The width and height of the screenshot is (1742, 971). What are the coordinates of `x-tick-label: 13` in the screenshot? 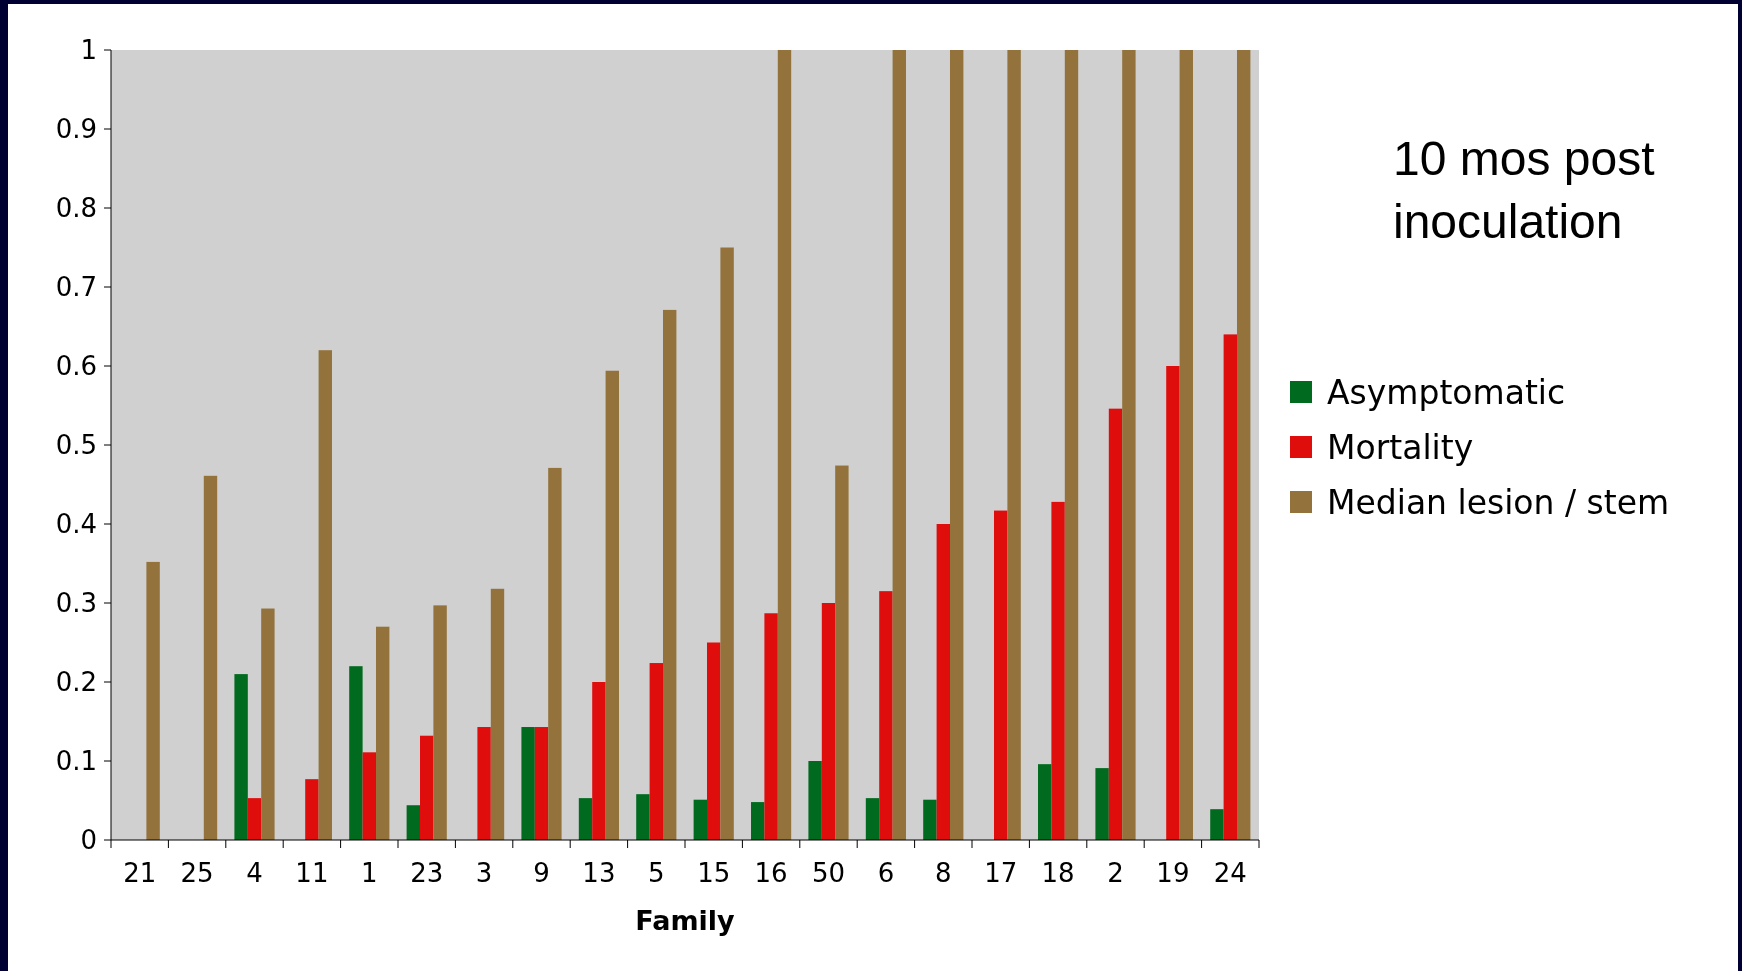 It's located at (599, 873).